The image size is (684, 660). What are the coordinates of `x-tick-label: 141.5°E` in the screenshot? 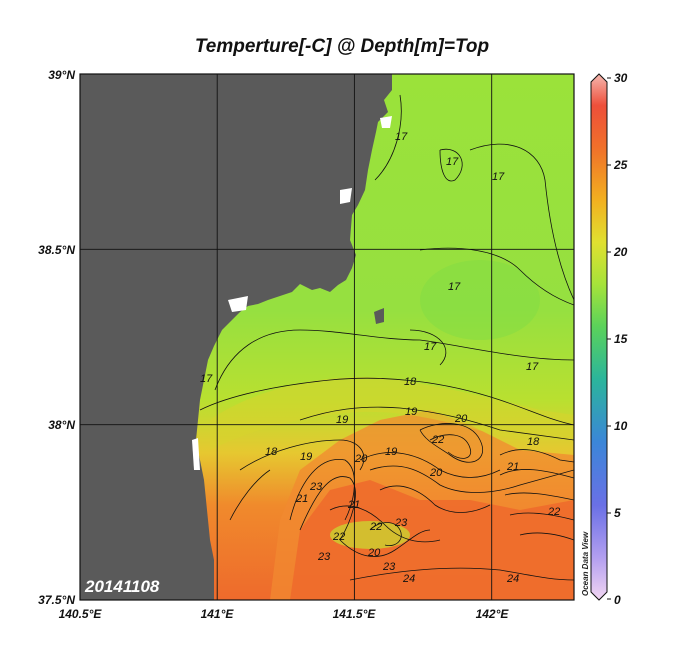 It's located at (355, 614).